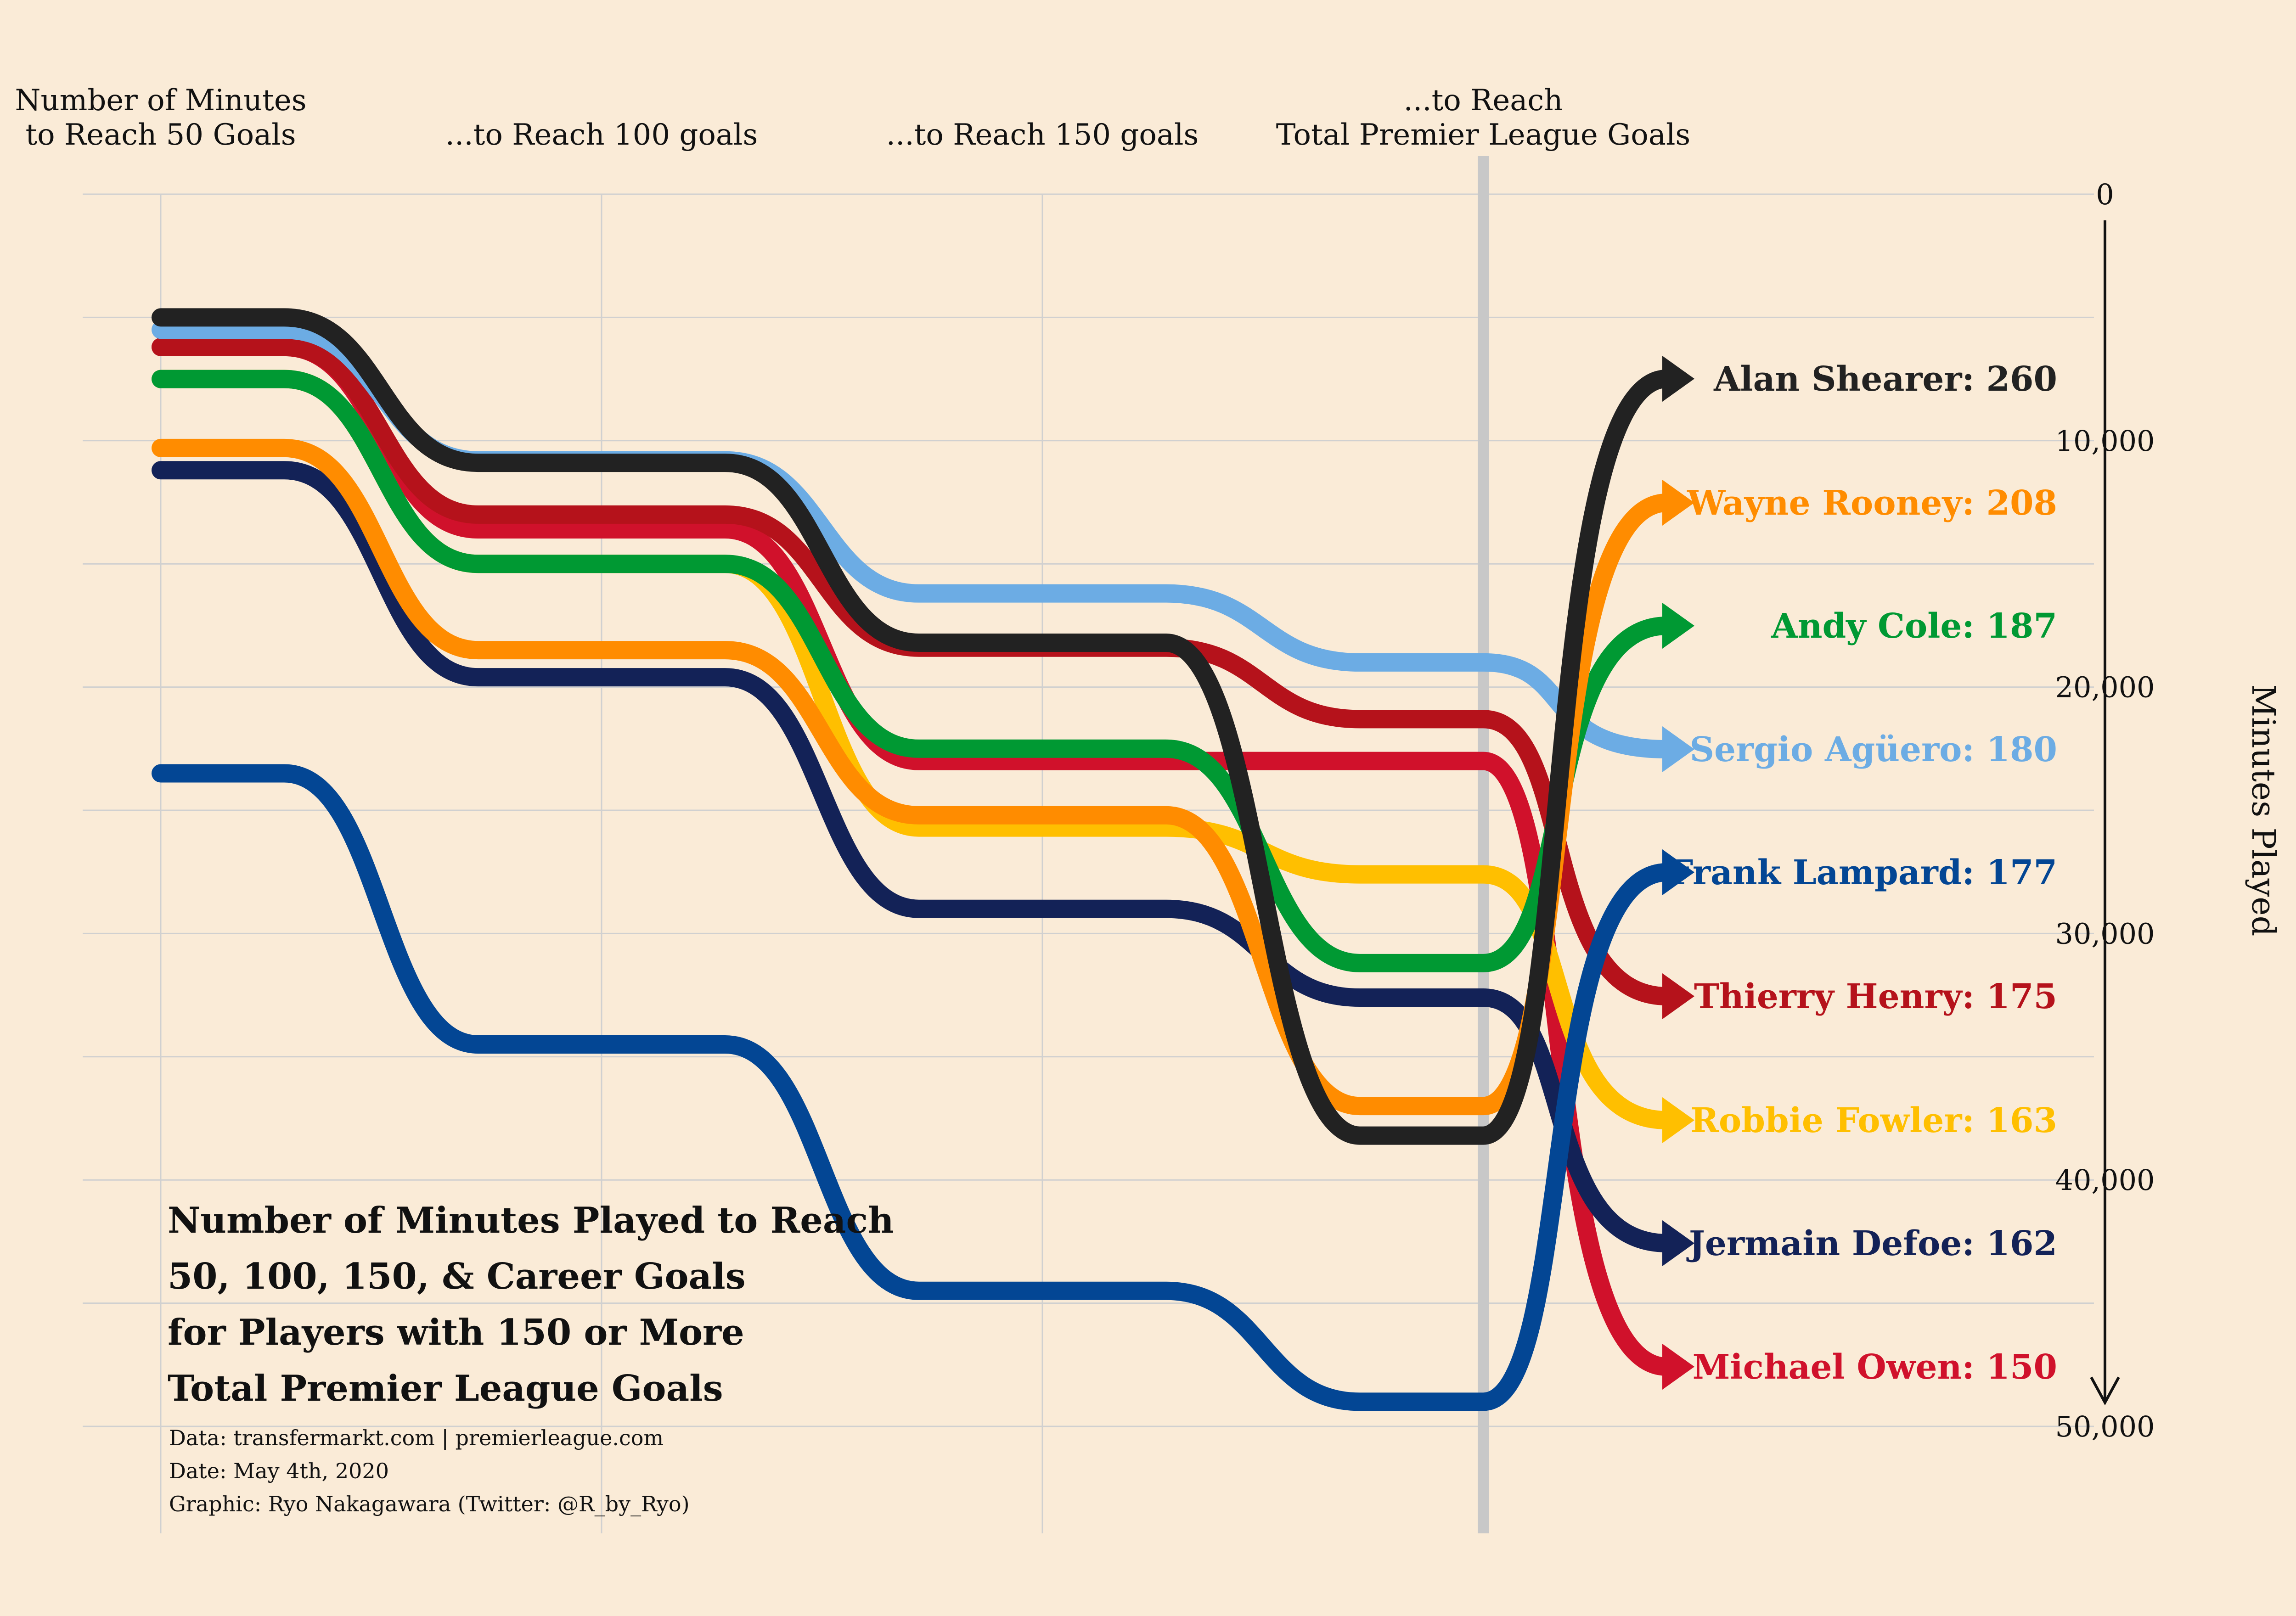 The width and height of the screenshot is (2296, 1616). Describe the element at coordinates (2105, 933) in the screenshot. I see `y-tick-label: 30,000` at that location.